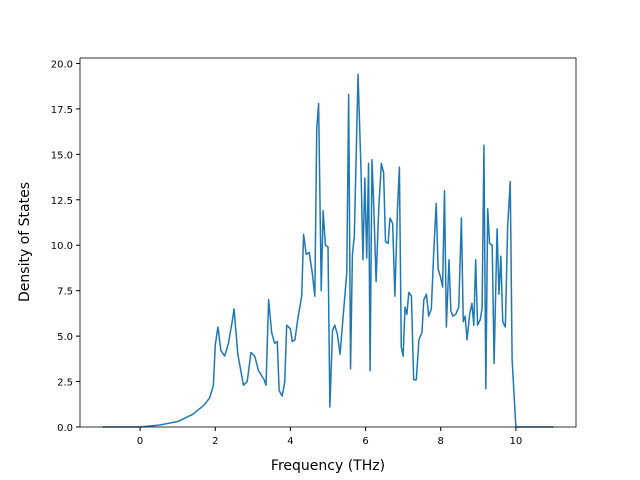 The image size is (640, 480). I want to click on x-tick-label: 2, so click(215, 441).